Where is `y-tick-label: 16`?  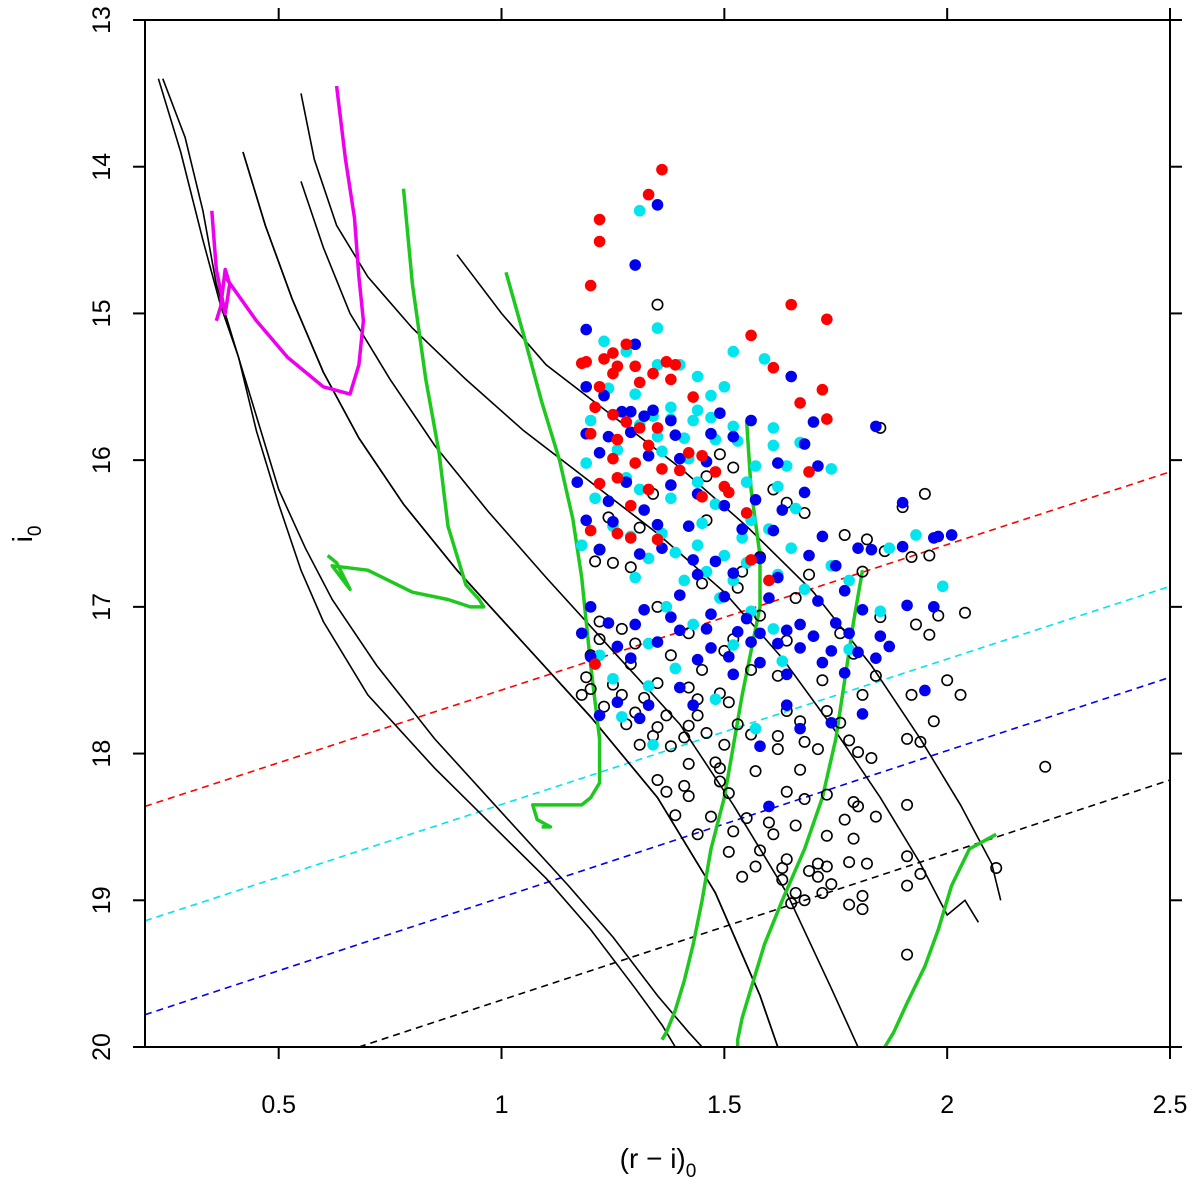
y-tick-label: 16 is located at coordinates (102, 460).